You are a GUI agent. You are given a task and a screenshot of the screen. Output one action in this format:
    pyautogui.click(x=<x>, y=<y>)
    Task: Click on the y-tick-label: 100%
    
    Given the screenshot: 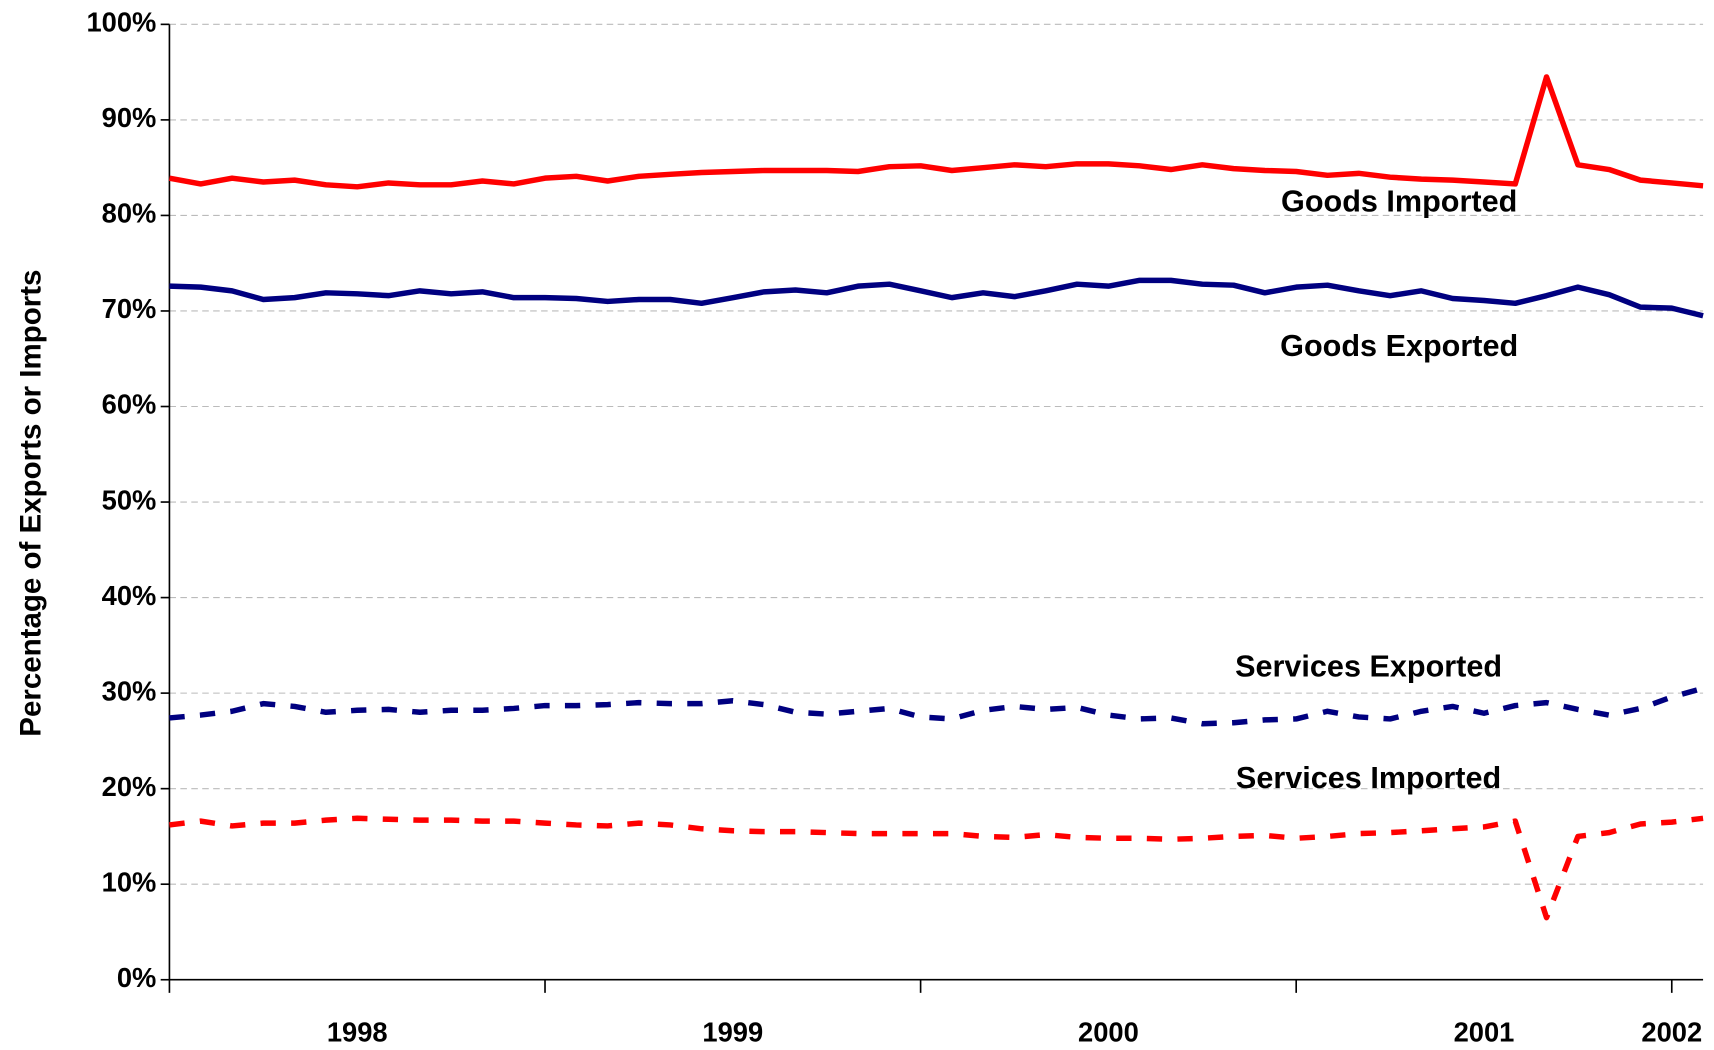 What is the action you would take?
    pyautogui.click(x=121, y=22)
    